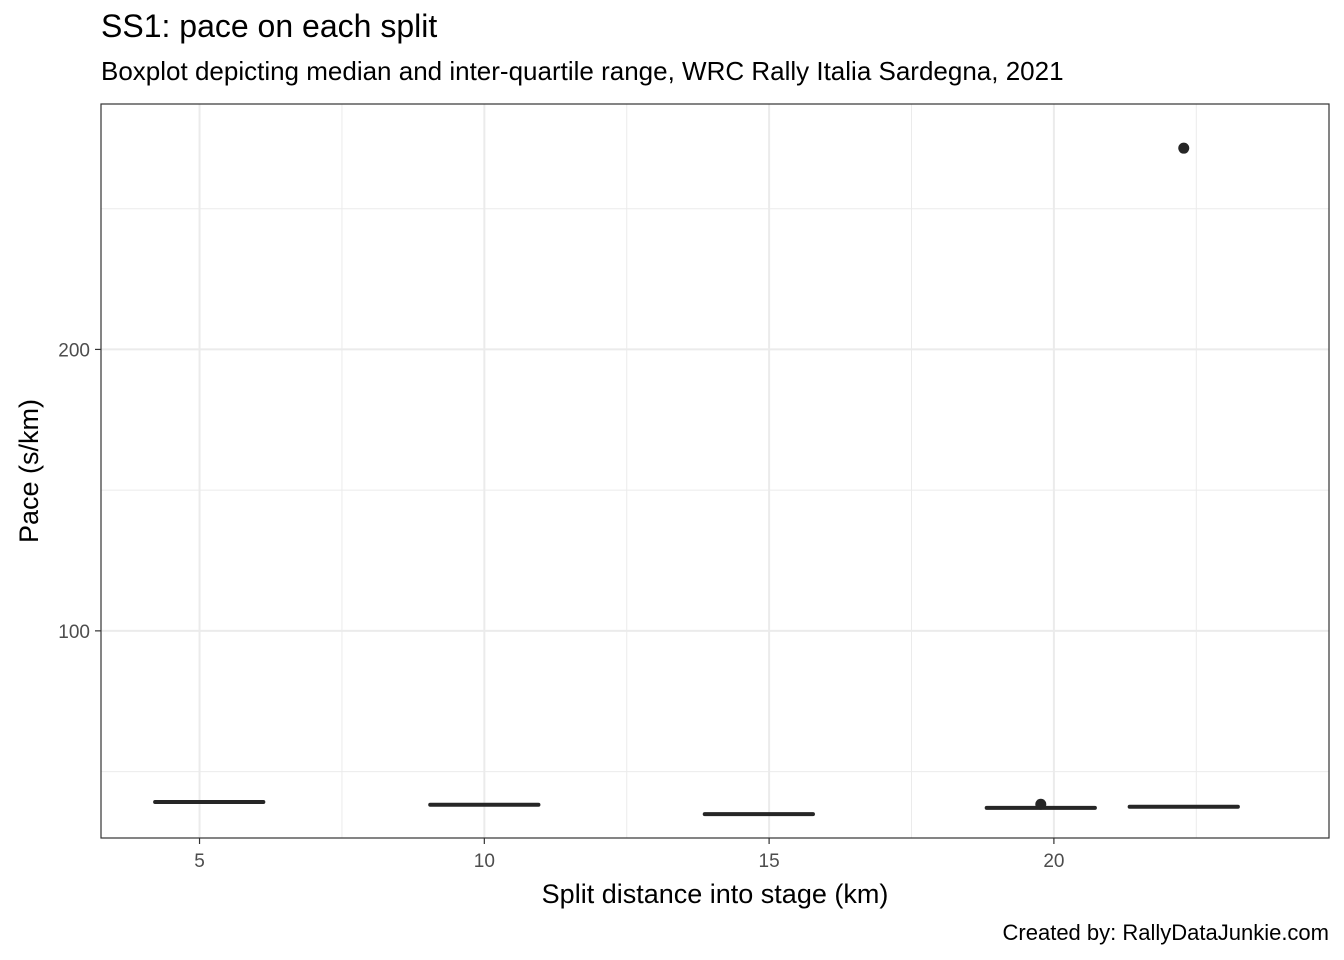  I want to click on x-tick-label: 5, so click(199, 861).